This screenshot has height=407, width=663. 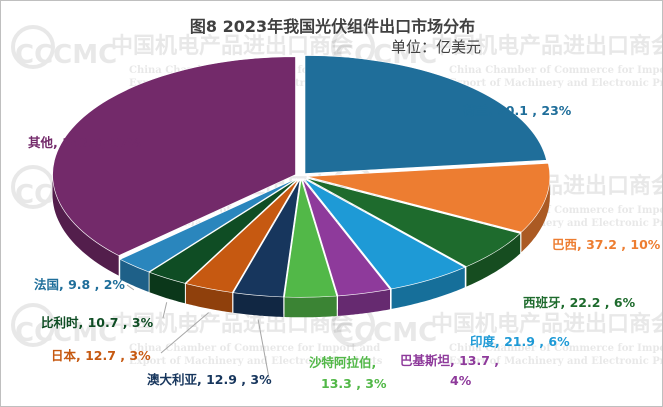 What do you see at coordinates (425, 114) in the screenshot?
I see `pie-slice-荷兰` at bounding box center [425, 114].